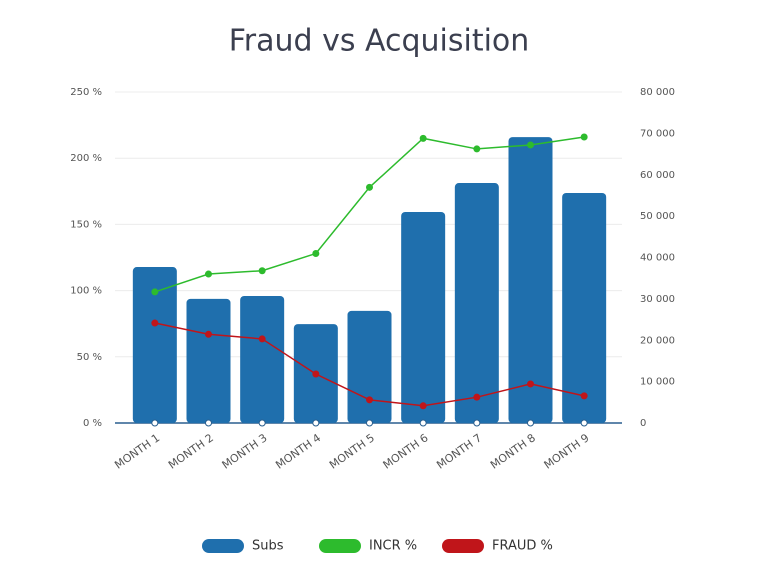  I want to click on x-tick-label: MONTH 4, so click(298, 451).